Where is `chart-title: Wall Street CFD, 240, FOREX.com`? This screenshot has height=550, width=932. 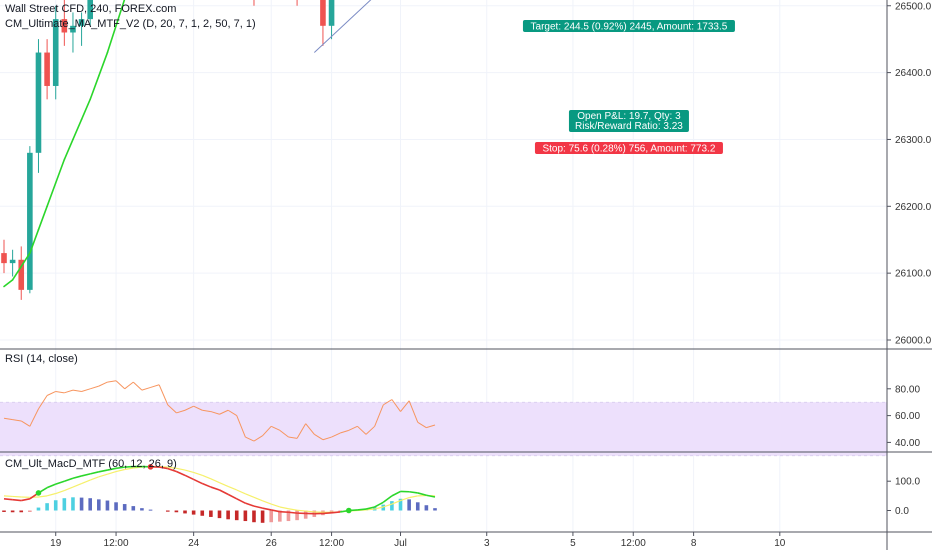 chart-title: Wall Street CFD, 240, FOREX.com is located at coordinates (90, 9).